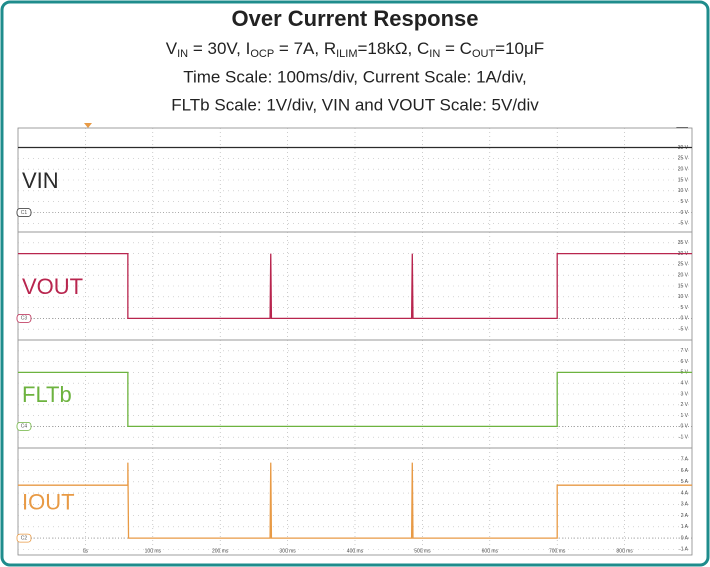  I want to click on x-tick-label: 0s, so click(86, 551).